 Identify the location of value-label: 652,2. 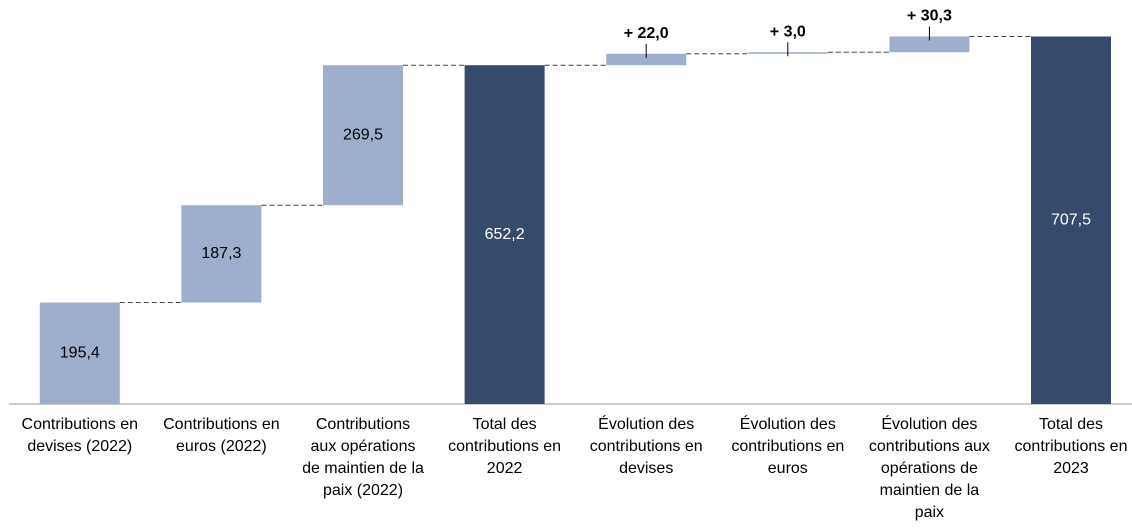
(505, 234).